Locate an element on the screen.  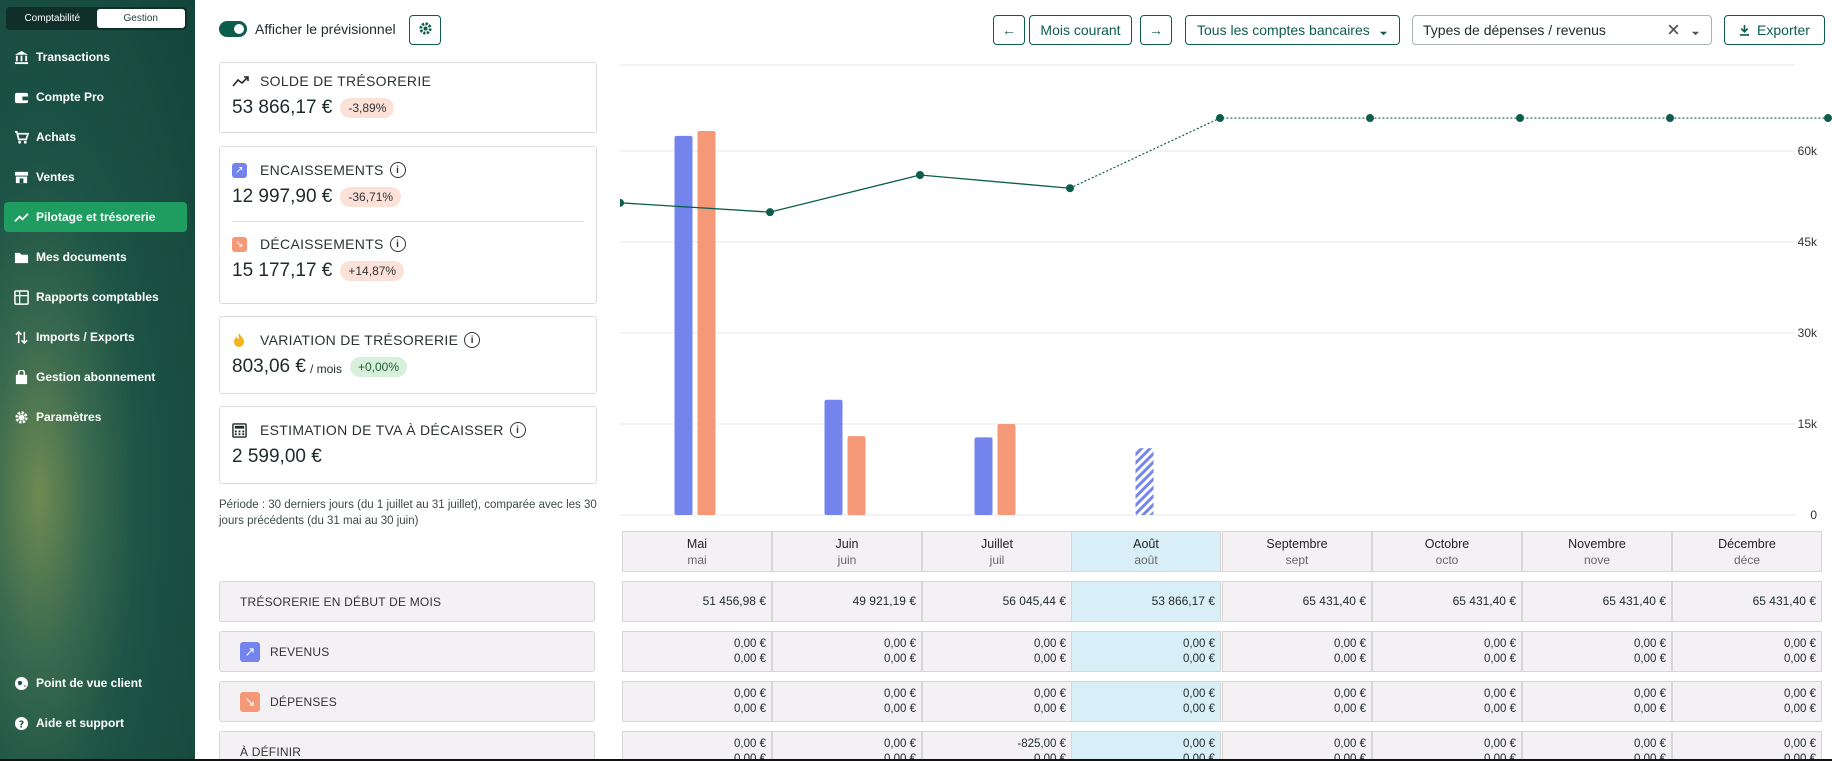
bag-icon is located at coordinates (25, 377).